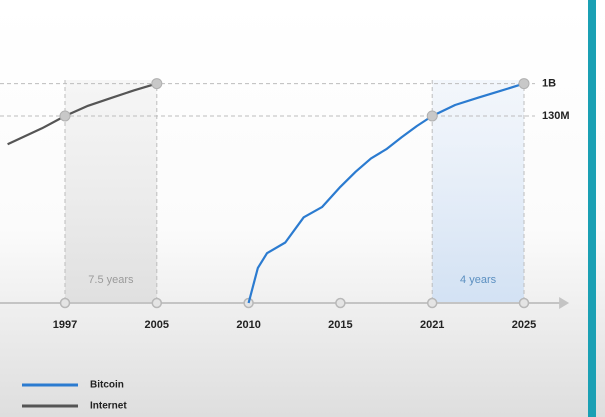 The image size is (605, 417). I want to click on series-line, so click(82, 114).